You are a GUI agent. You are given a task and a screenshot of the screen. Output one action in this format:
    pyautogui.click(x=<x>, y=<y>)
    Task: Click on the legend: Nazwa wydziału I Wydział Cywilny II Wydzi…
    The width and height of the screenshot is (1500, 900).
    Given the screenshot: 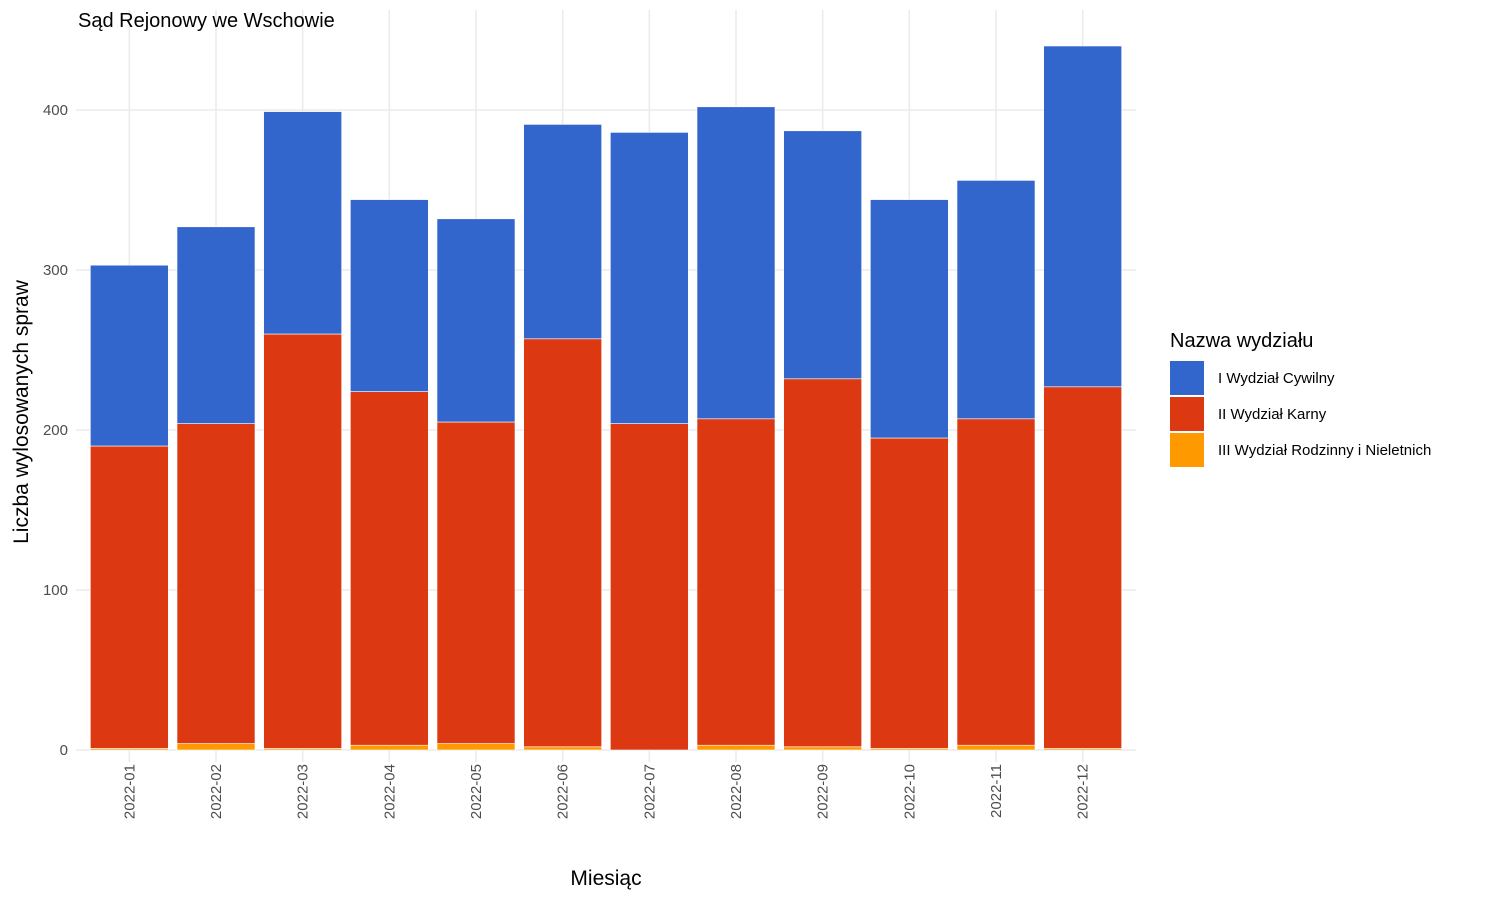 What is the action you would take?
    pyautogui.click(x=1300, y=398)
    